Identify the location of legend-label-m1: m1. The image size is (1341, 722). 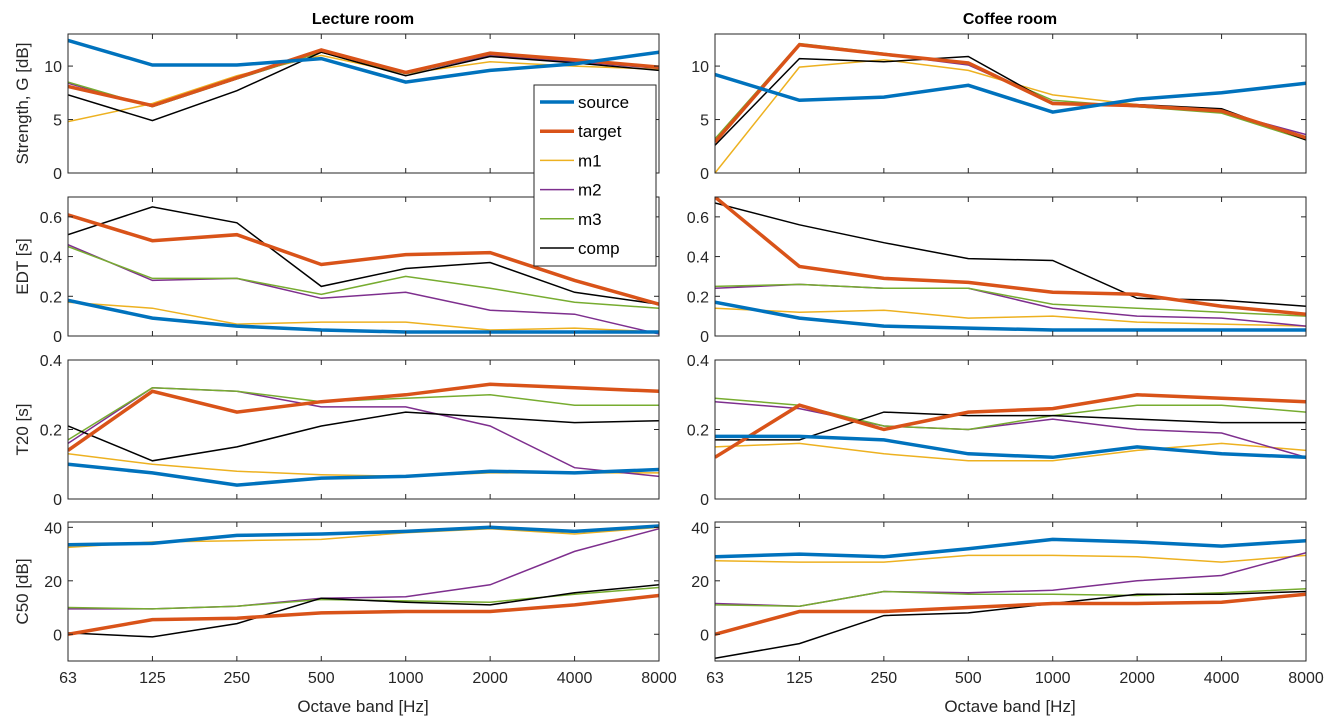
(590, 160).